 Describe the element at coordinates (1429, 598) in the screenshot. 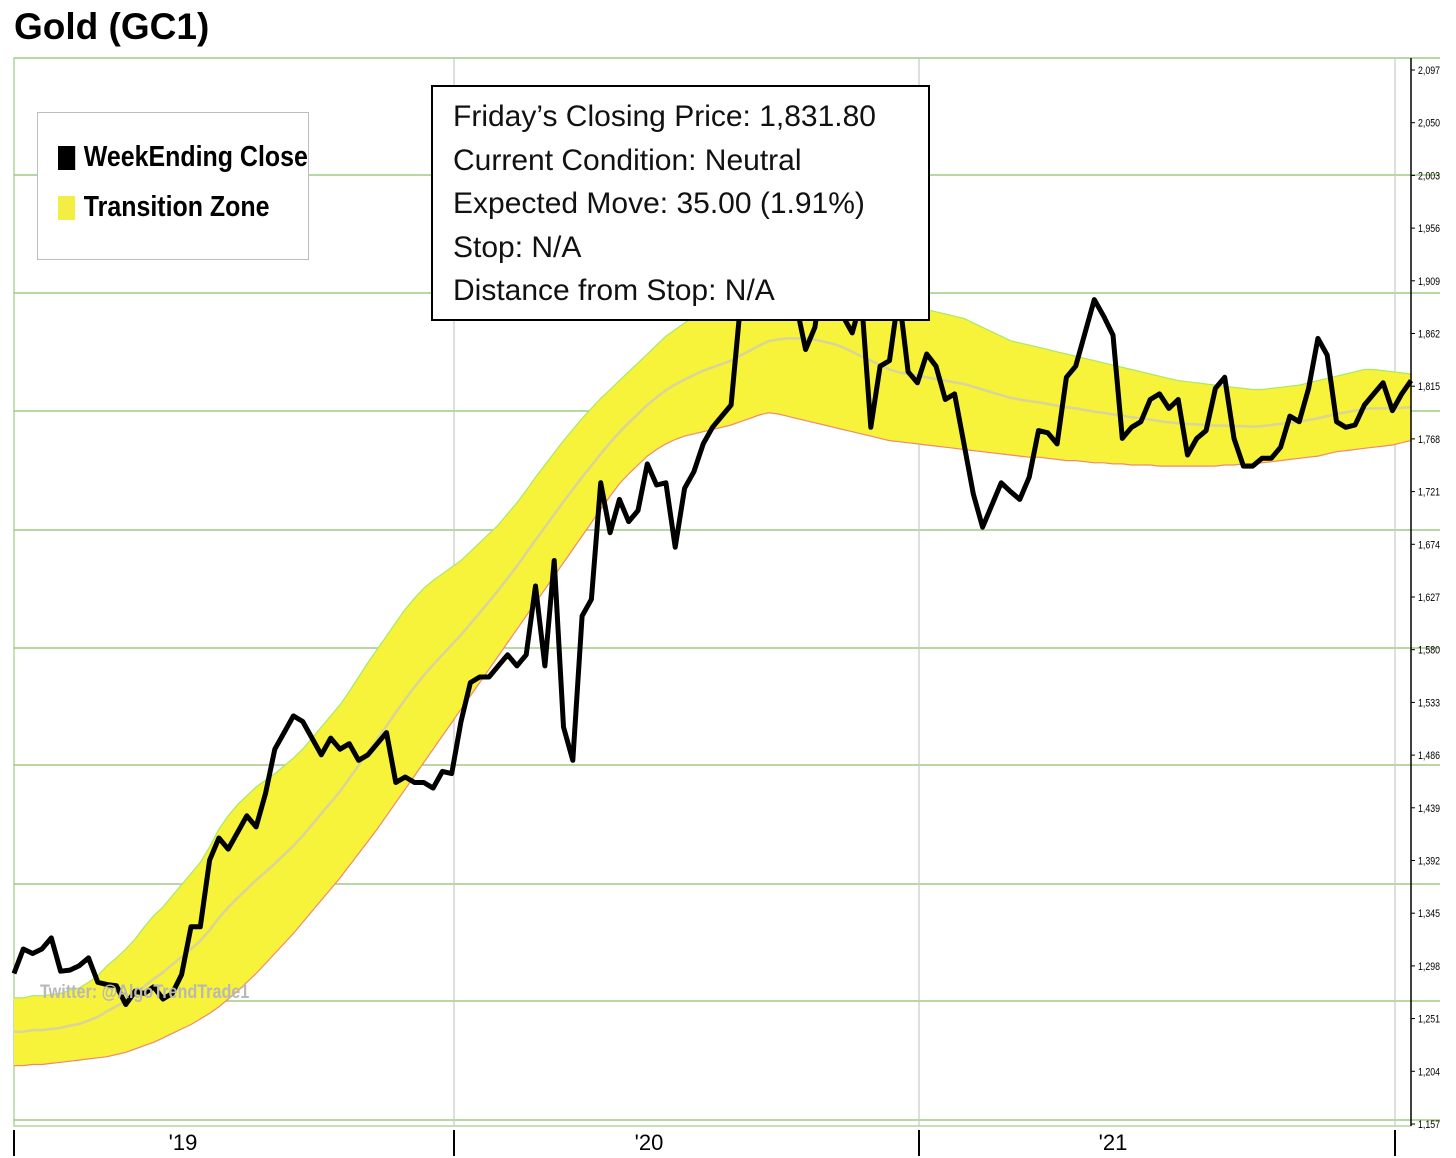

I see `y-tick-label: 1,627` at that location.